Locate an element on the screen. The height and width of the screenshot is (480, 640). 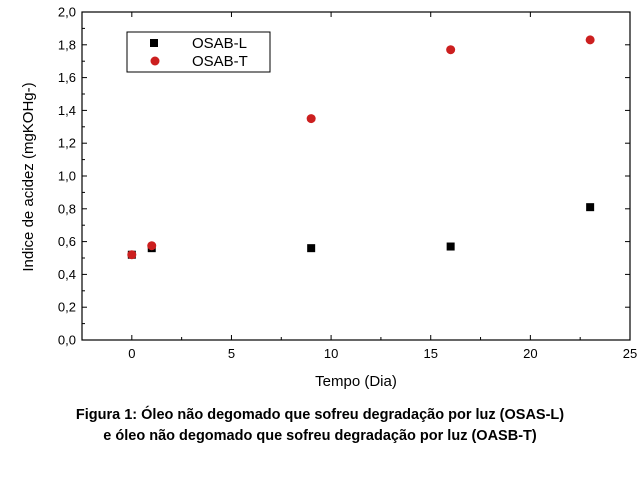
y-tick-label: 0,2 is located at coordinates (67, 307).